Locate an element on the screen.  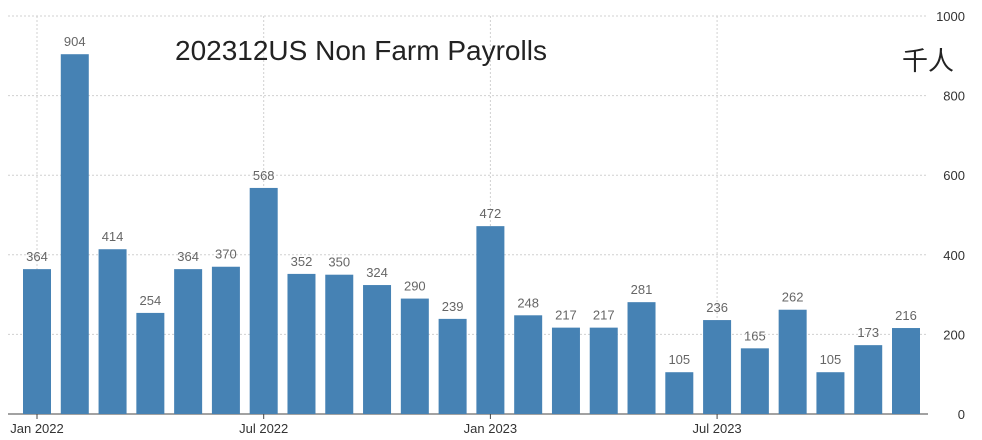
y-tick-label: 600 is located at coordinates (954, 175).